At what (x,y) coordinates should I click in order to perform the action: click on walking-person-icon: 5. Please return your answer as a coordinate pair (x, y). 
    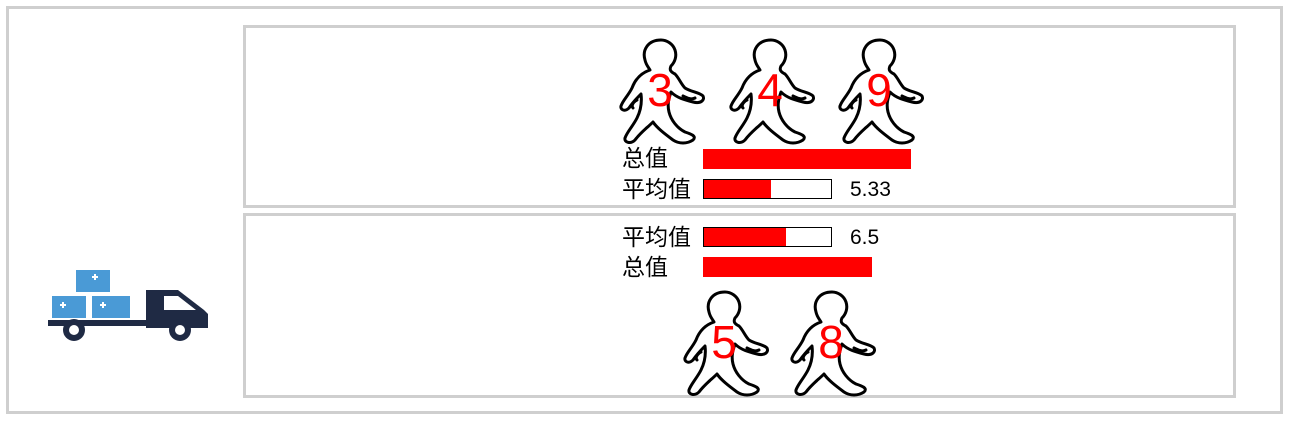
    Looking at the image, I should click on (727, 344).